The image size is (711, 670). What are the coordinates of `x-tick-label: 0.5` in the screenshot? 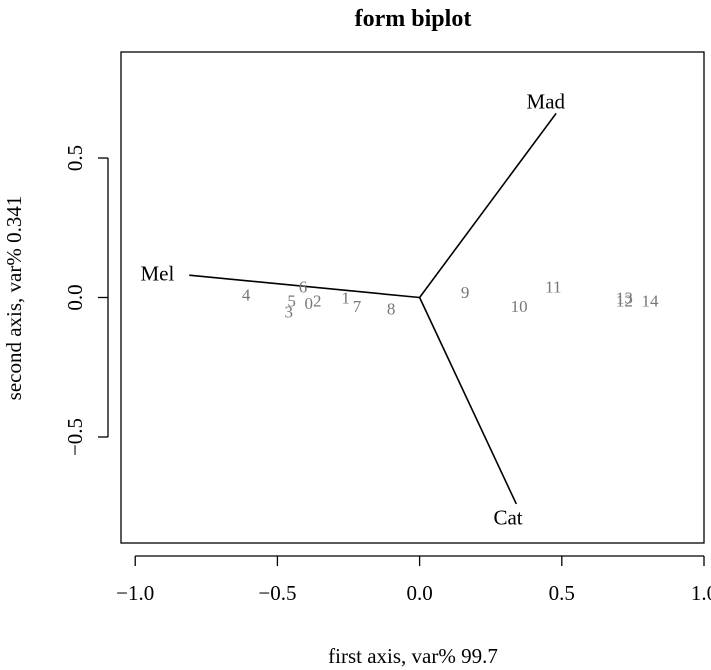 It's located at (562, 593).